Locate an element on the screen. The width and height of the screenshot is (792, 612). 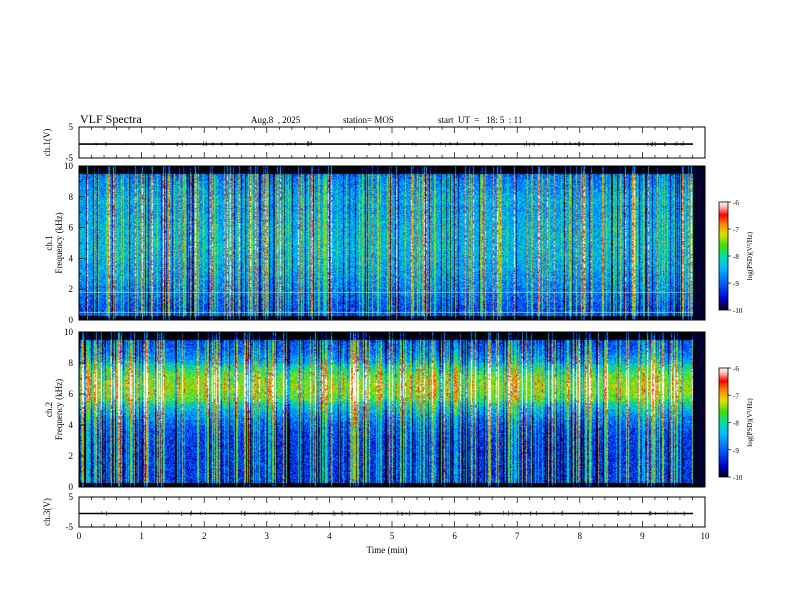
y-tick-label-ch3-waveform: 5 is located at coordinates (71, 497).